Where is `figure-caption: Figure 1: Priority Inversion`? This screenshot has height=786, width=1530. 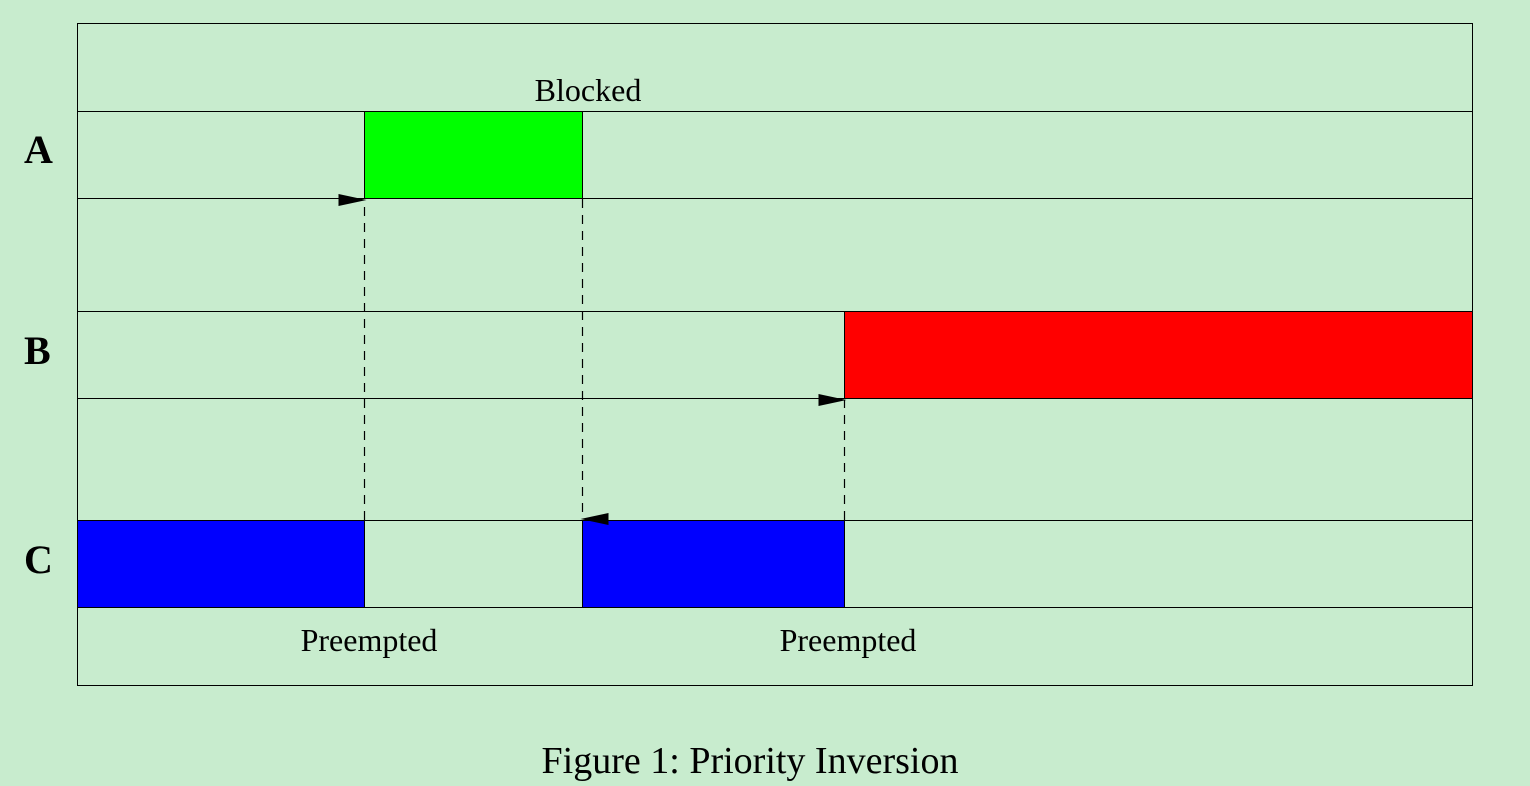
figure-caption: Figure 1: Priority Inversion is located at coordinates (750, 761).